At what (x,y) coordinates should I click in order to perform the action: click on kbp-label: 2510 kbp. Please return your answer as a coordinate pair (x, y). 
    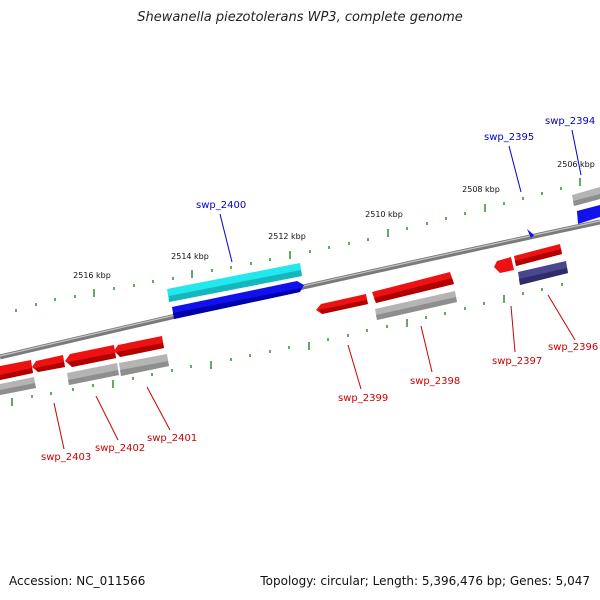
    Looking at the image, I should click on (384, 214).